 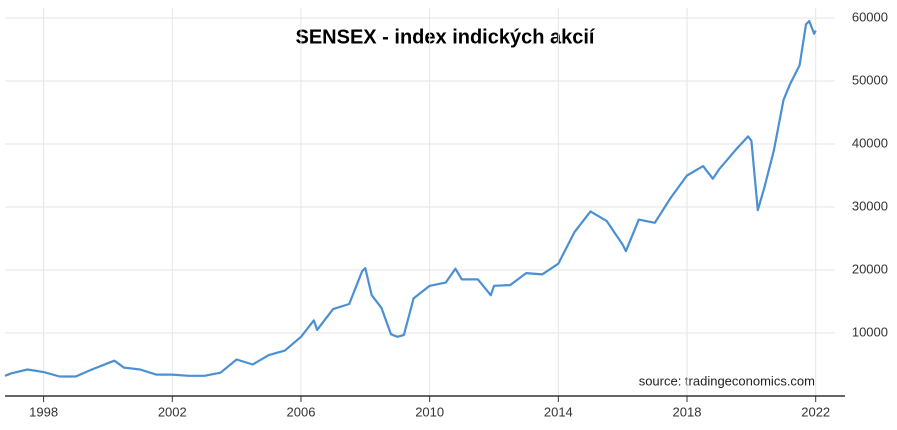 I want to click on x-tick-label: 2006, so click(x=301, y=411).